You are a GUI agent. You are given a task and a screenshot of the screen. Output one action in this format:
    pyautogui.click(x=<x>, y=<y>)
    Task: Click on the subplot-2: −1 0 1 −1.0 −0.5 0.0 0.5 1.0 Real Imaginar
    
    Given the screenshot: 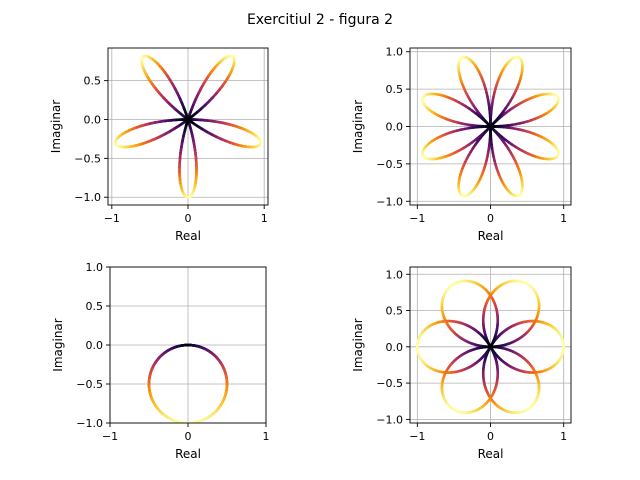 What is the action you would take?
    pyautogui.click(x=461, y=144)
    